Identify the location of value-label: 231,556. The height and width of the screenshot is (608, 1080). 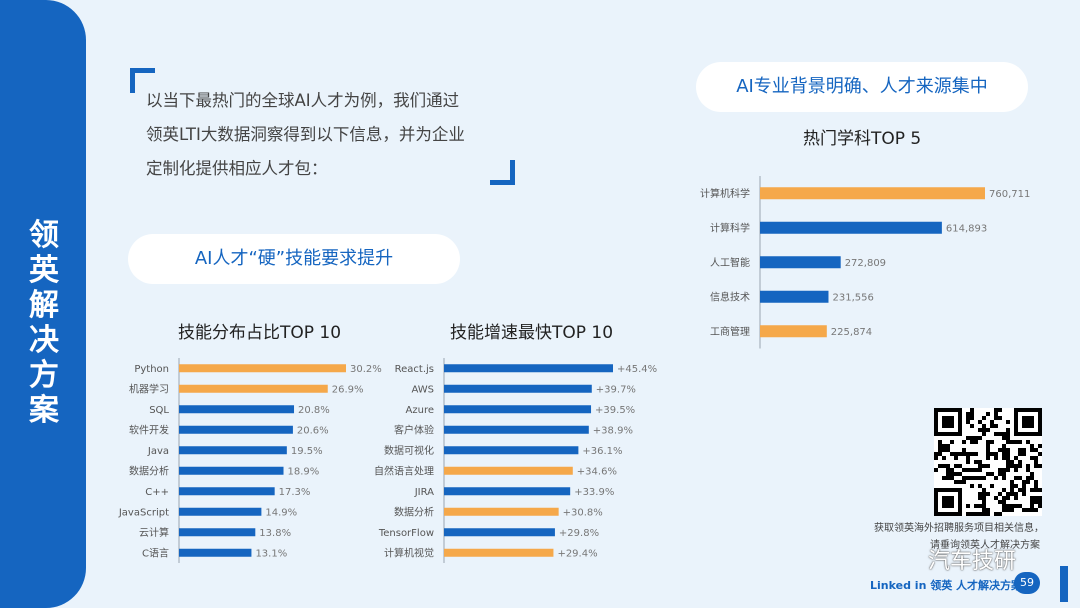
(852, 297).